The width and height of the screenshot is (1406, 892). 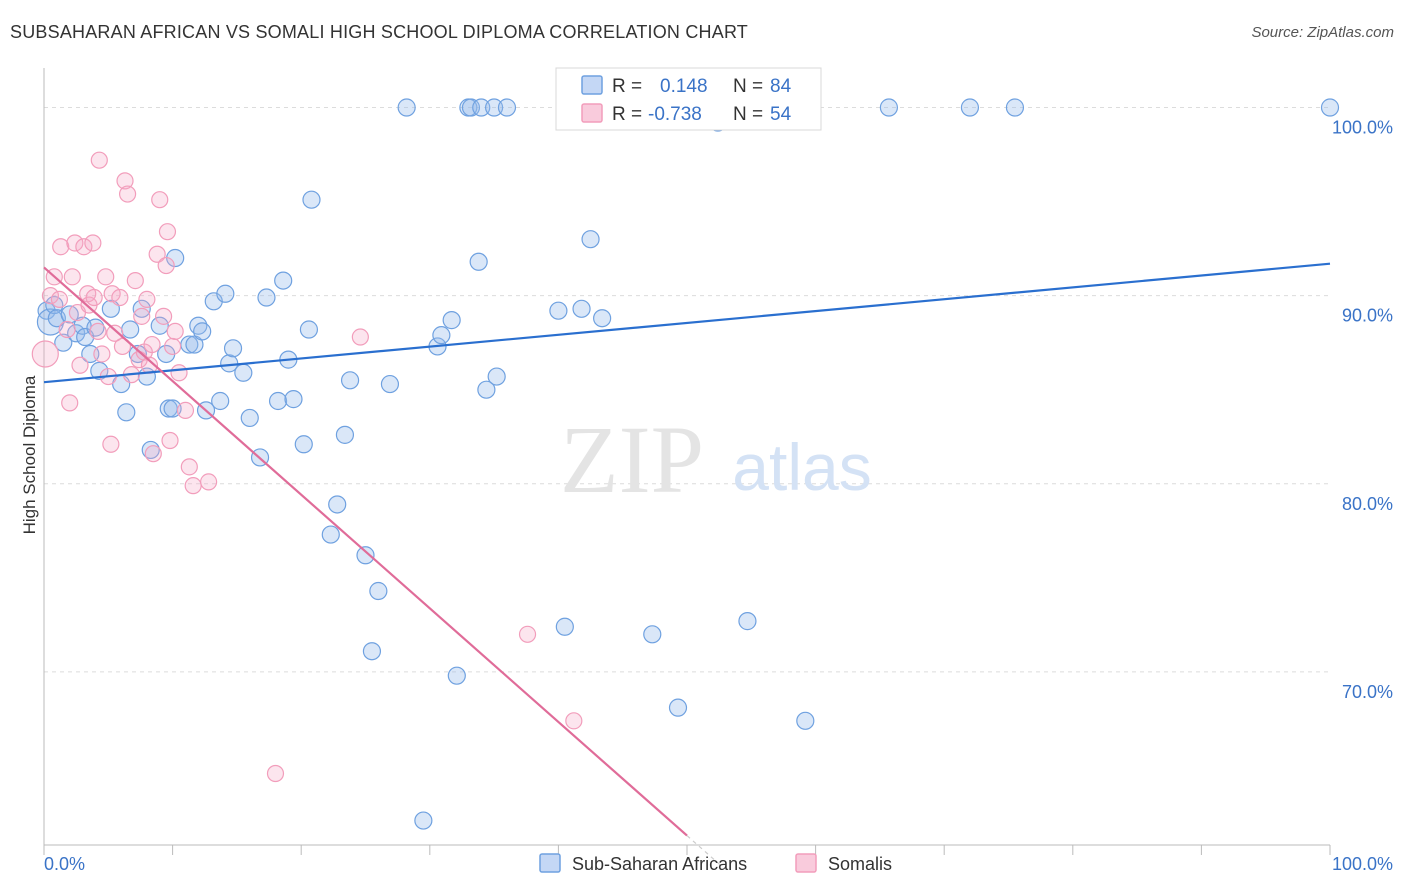 I want to click on legend-bottom-swatch-pink, so click(x=806, y=863).